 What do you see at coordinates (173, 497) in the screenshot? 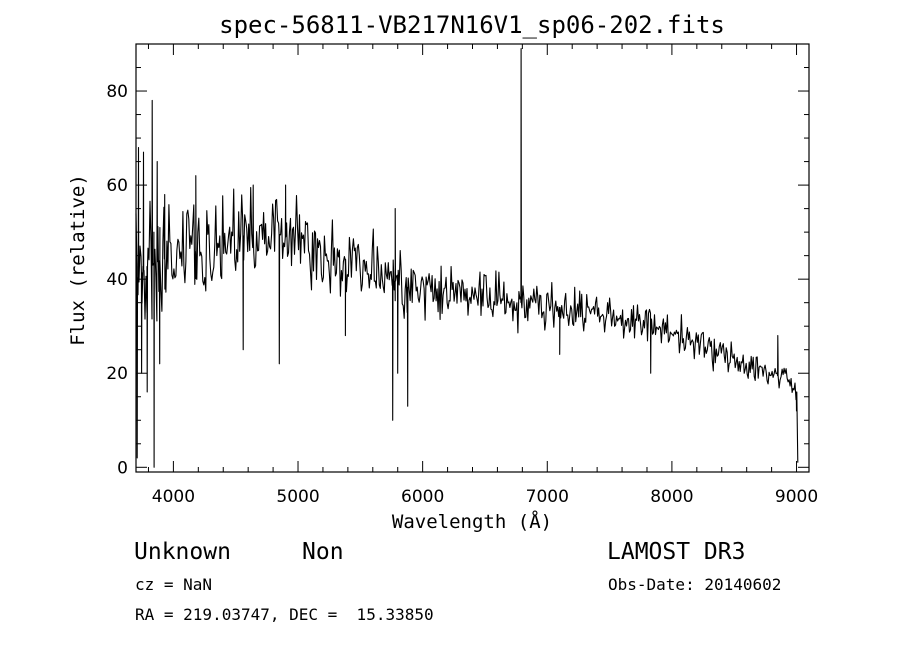
I see `x-tick-label: 4000` at bounding box center [173, 497].